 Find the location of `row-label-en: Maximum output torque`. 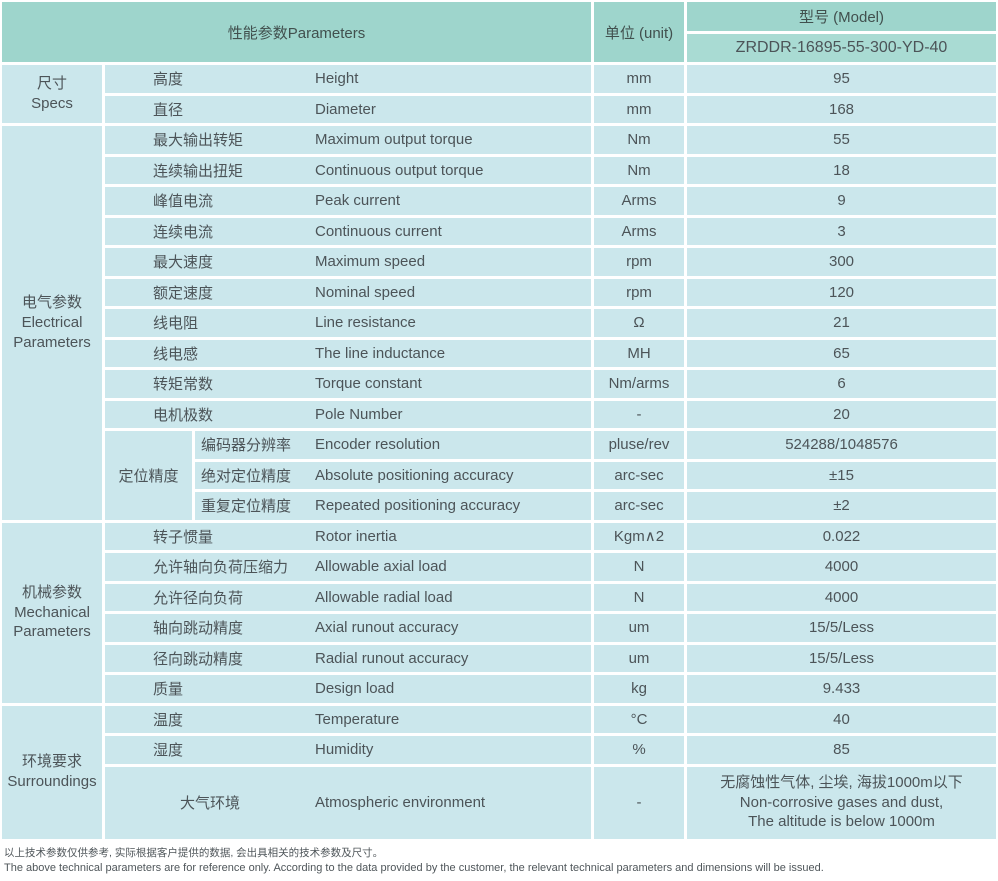

row-label-en: Maximum output torque is located at coordinates (394, 140).